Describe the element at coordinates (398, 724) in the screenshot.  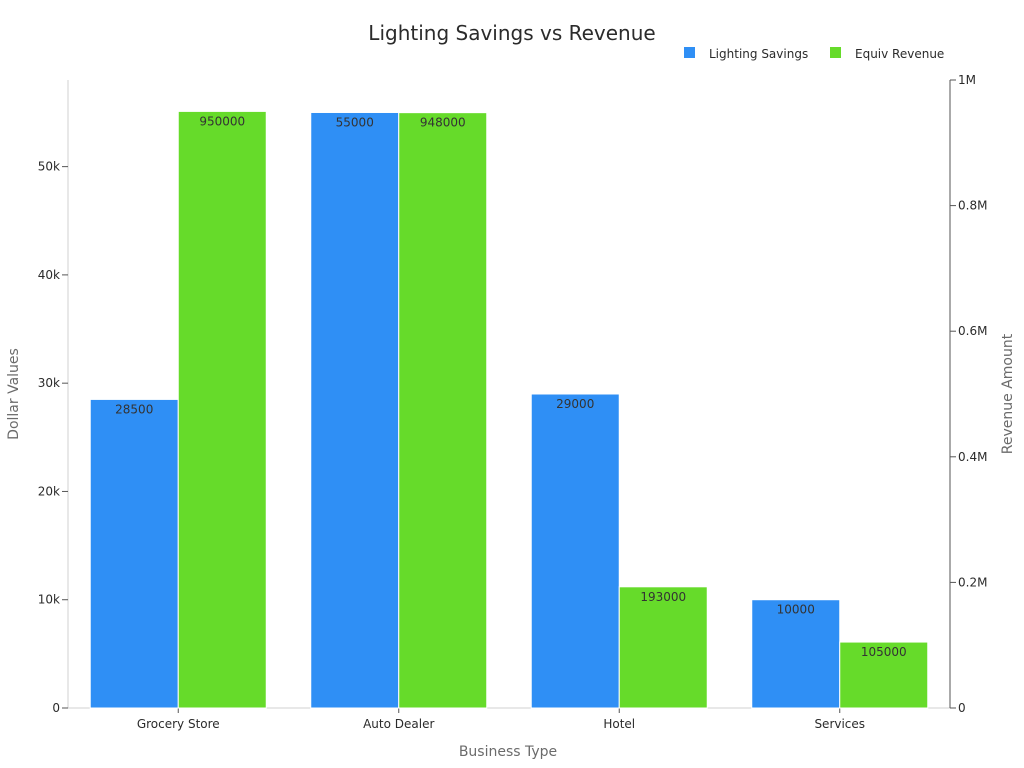
I see `x-tick-label: Auto Dealer` at that location.